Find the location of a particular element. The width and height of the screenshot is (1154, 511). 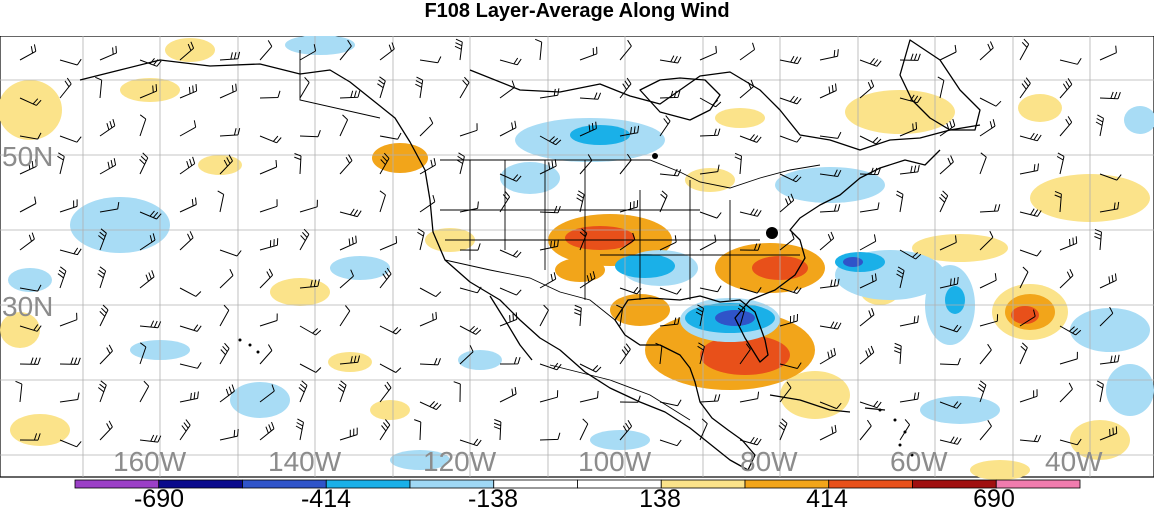

colorbar-label-4: 414 is located at coordinates (827, 498).